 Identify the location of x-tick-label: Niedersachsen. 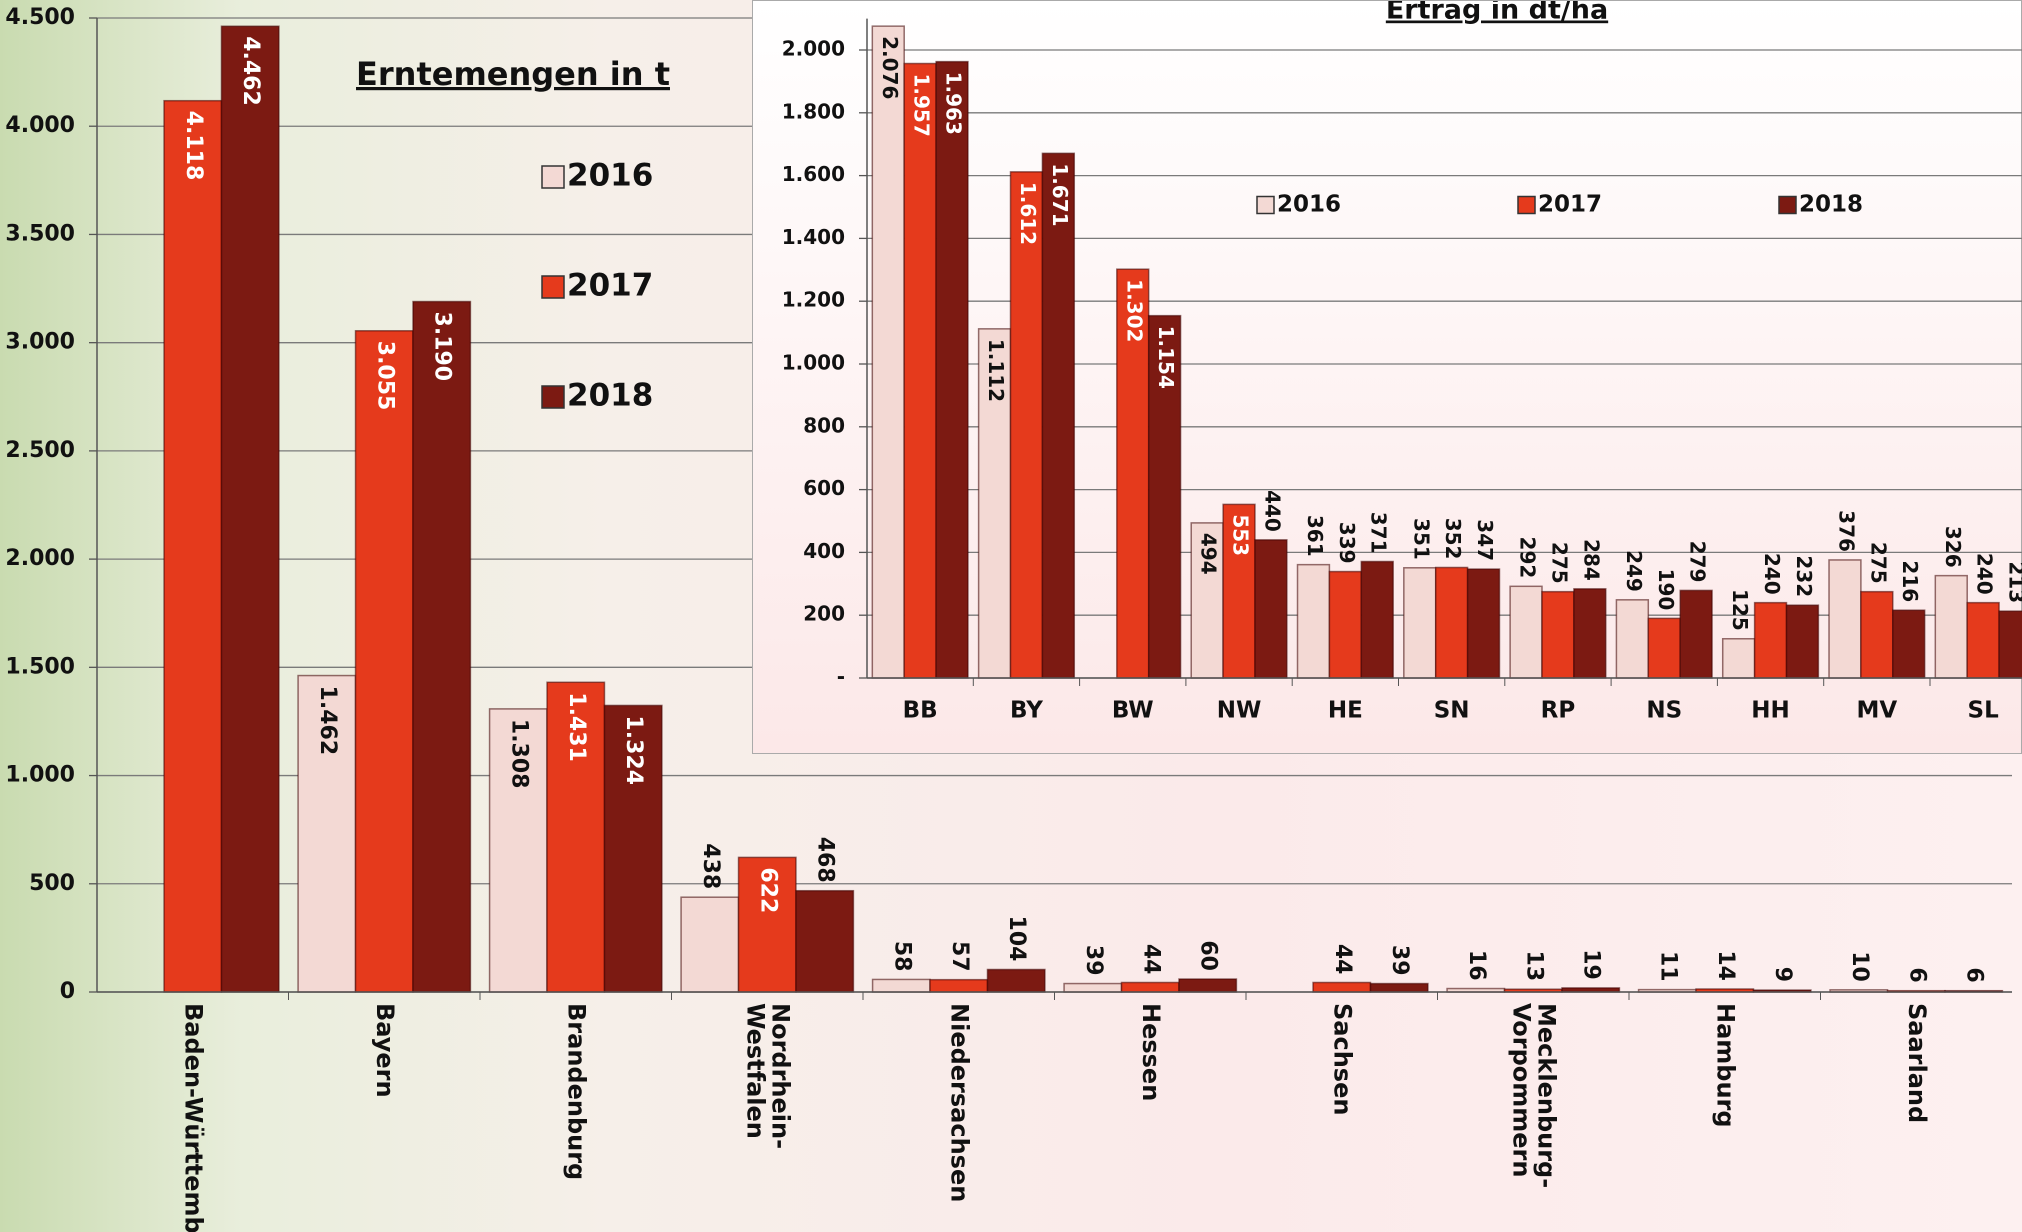
(959, 1103).